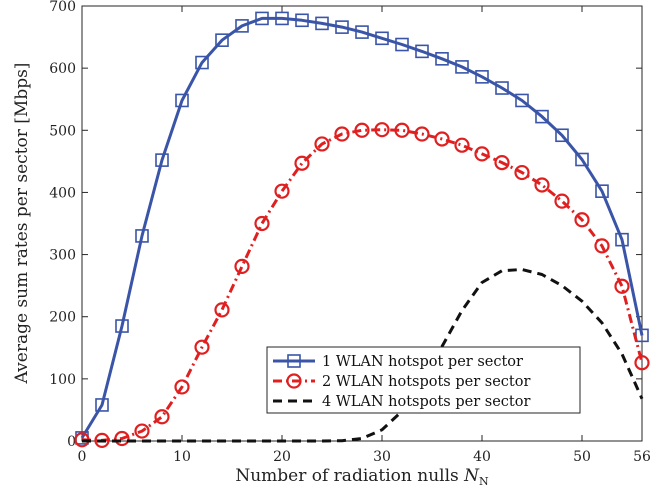 Image resolution: width=667 pixels, height=497 pixels. I want to click on y-tick-label: 600, so click(62, 69).